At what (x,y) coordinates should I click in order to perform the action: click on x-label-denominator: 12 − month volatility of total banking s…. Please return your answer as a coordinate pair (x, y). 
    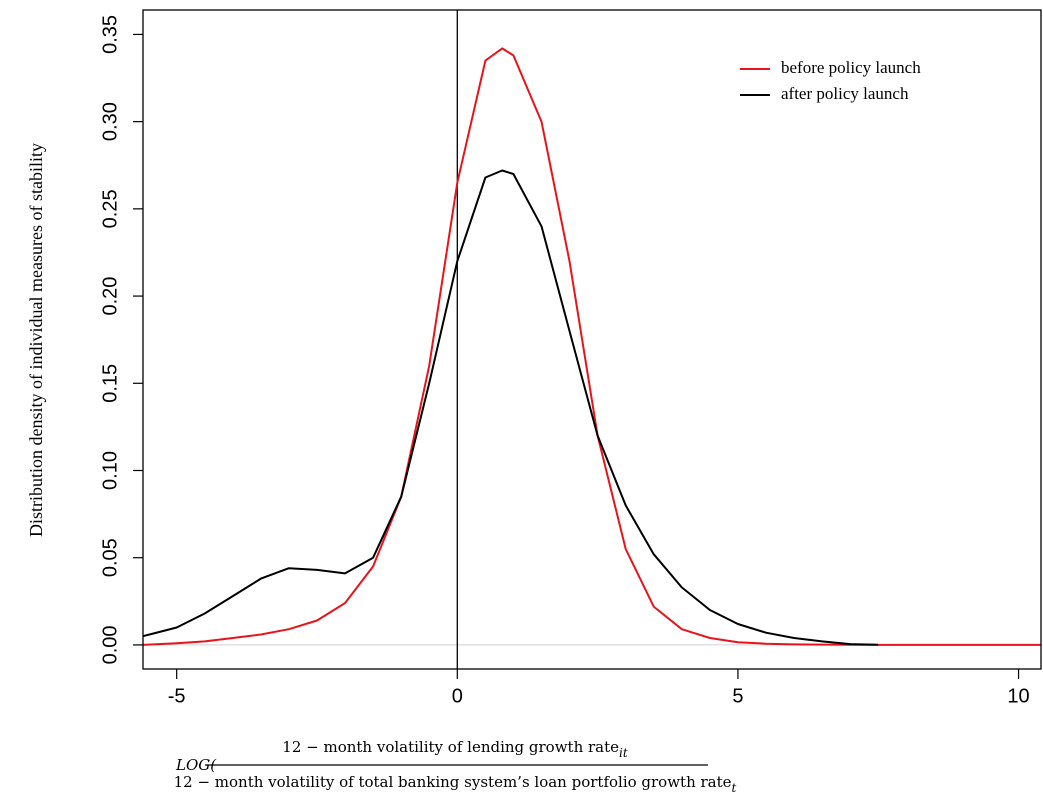
    Looking at the image, I should click on (455, 784).